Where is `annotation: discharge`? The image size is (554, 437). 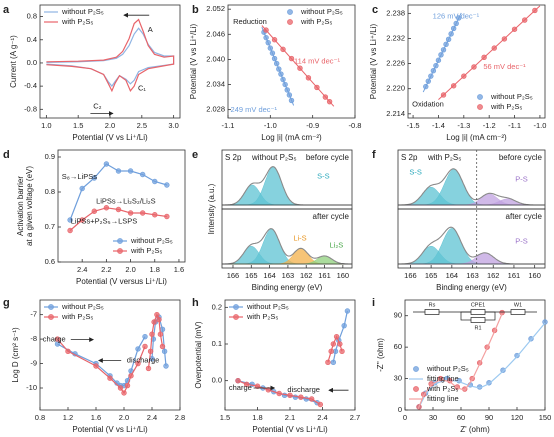
annotation: discharge is located at coordinates (303, 389).